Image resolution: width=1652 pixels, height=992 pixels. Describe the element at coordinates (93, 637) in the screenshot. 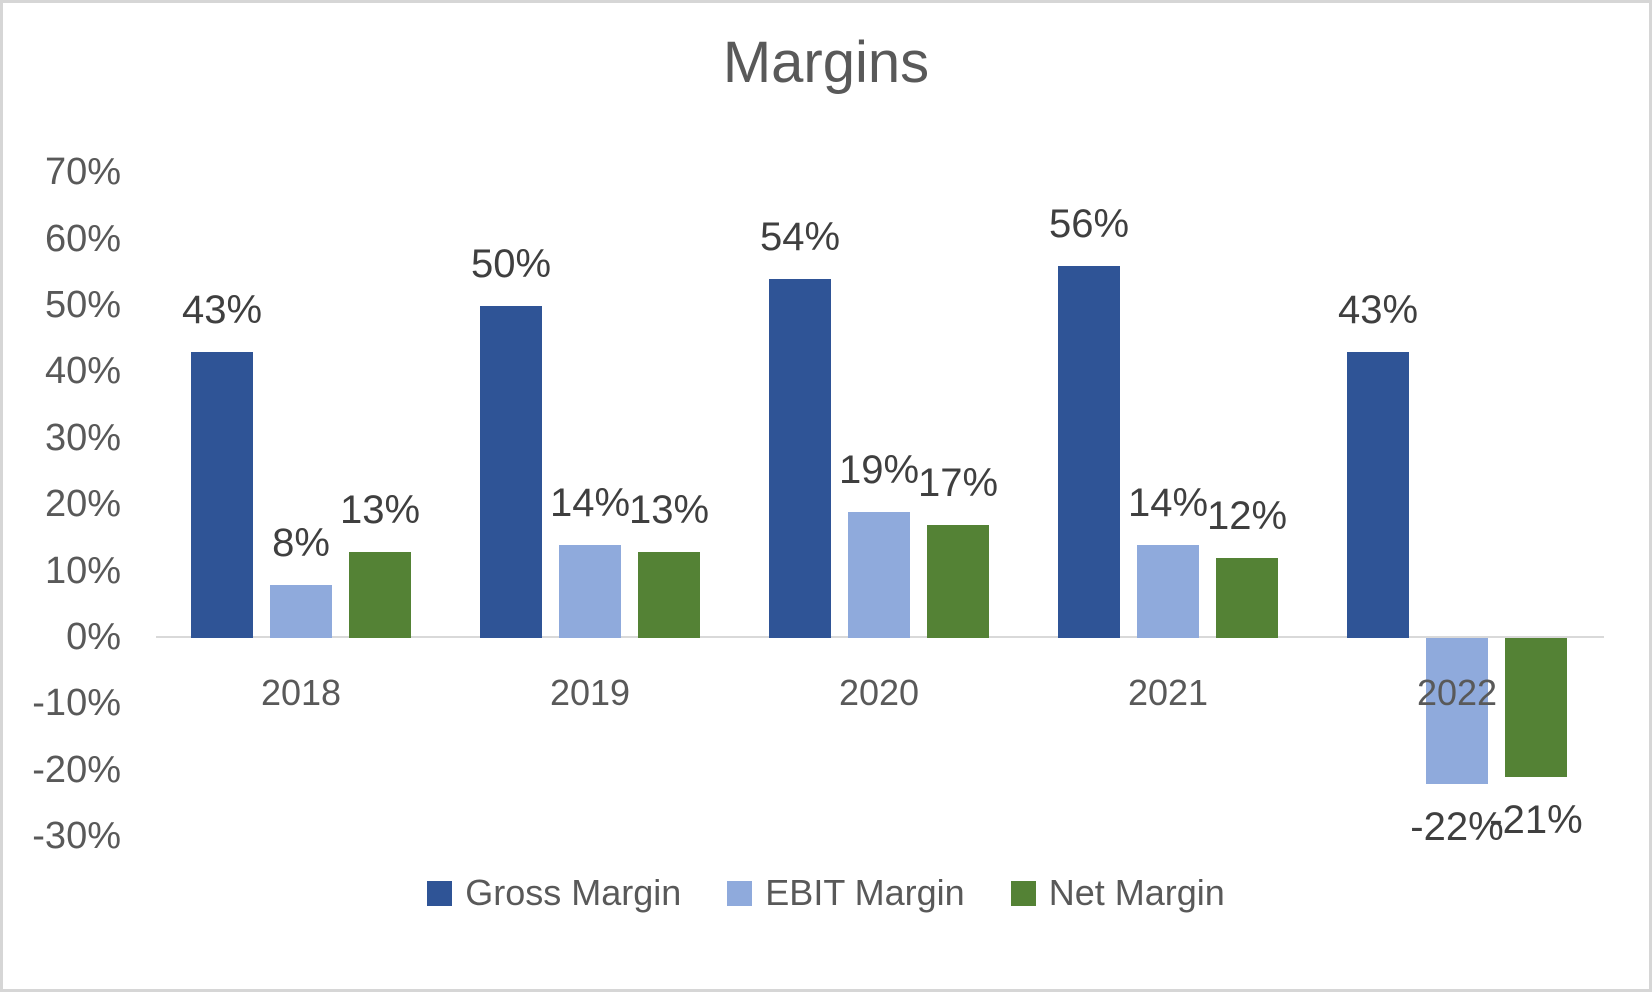

I see `y-tick-0-: 0%` at that location.